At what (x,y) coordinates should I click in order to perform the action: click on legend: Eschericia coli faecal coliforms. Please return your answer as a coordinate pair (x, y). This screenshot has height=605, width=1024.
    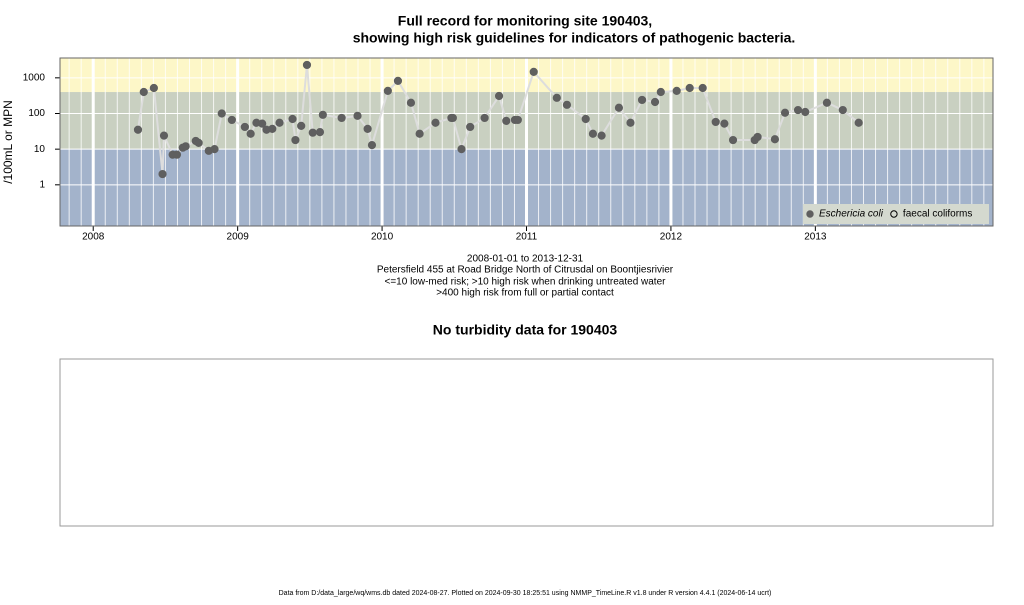
    Looking at the image, I should click on (896, 214).